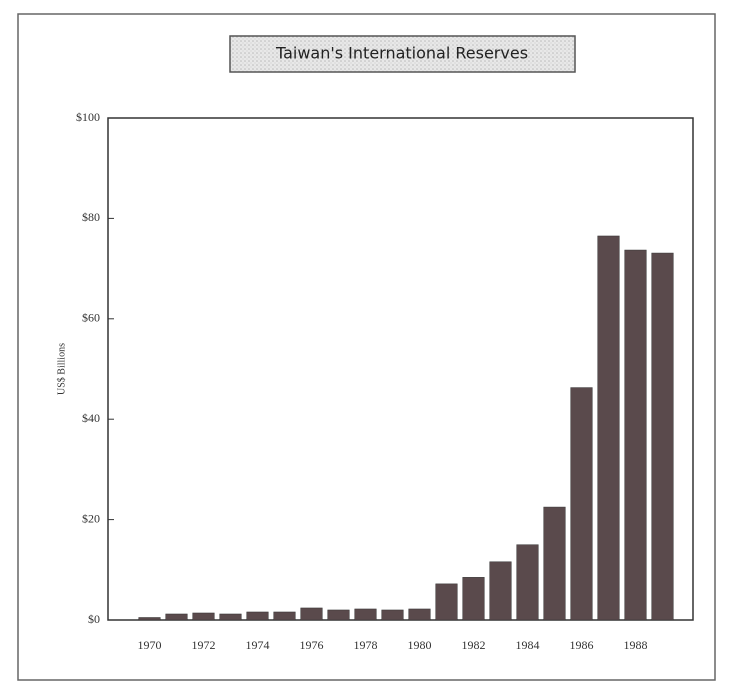 This screenshot has width=730, height=696. What do you see at coordinates (636, 645) in the screenshot?
I see `x-tick-label: 1988` at bounding box center [636, 645].